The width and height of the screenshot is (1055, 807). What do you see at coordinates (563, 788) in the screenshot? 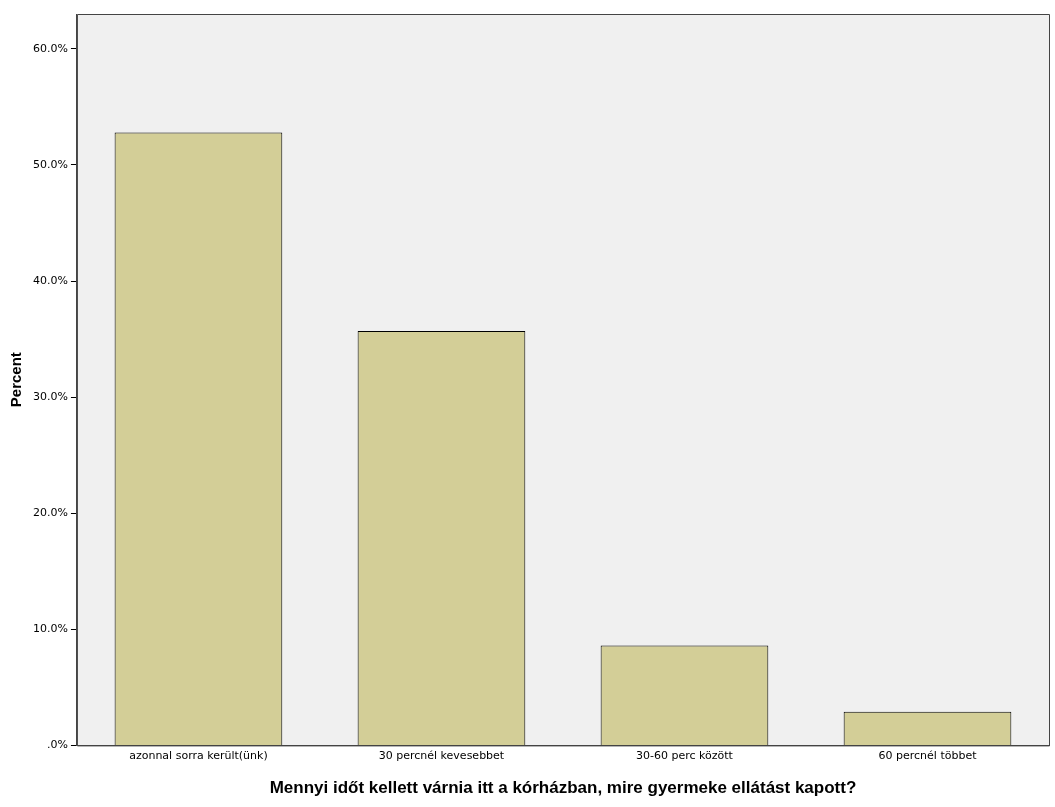
I see `x-axis-title: Mennyi időt kellett várnia itt a kórházban, mire gyermeke ellátást kapott?` at bounding box center [563, 788].